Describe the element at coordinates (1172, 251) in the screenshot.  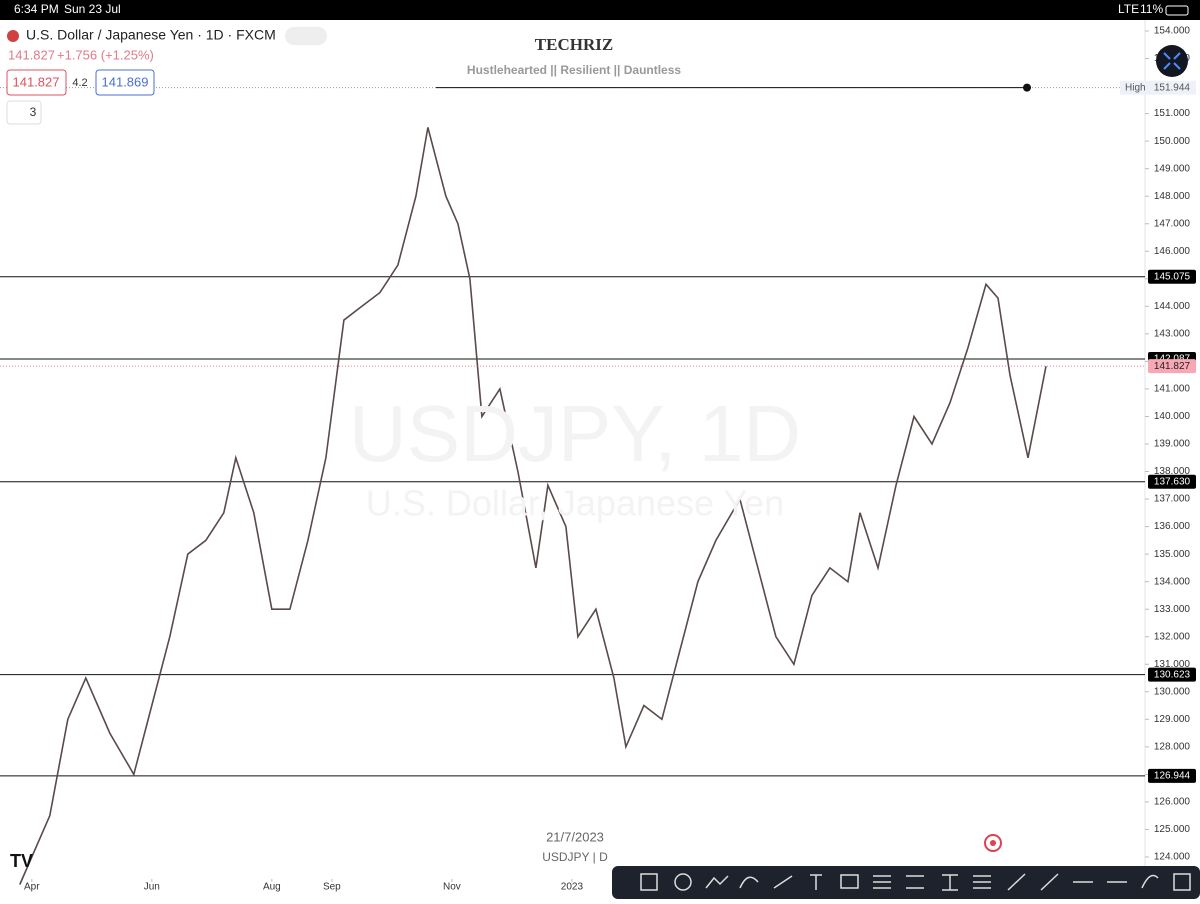
I see `y-tick-label: 146.000` at that location.